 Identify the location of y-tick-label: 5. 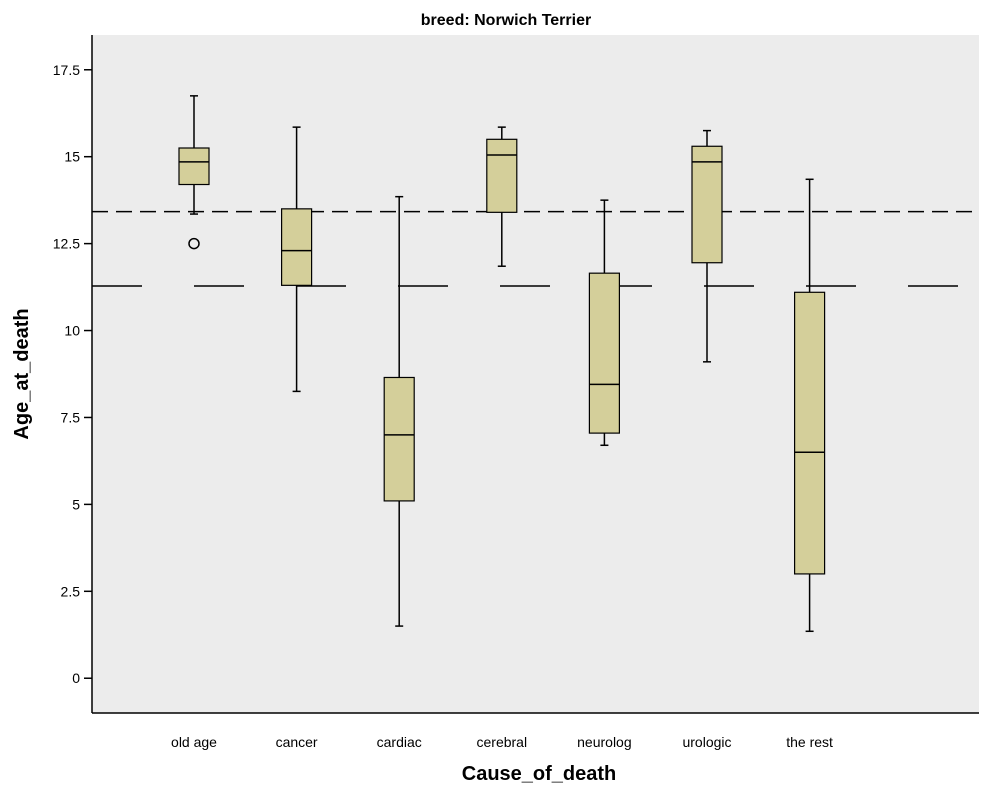
(76, 504).